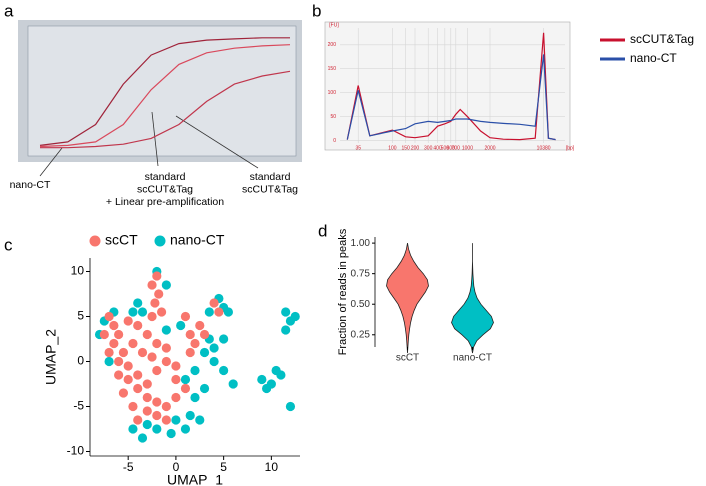  I want to click on annotation: scCUT&Tag, so click(165, 189).